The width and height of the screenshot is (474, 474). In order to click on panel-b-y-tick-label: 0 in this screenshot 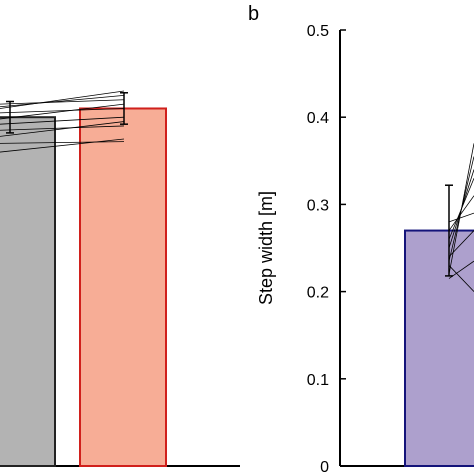, I will do `click(324, 466)`.